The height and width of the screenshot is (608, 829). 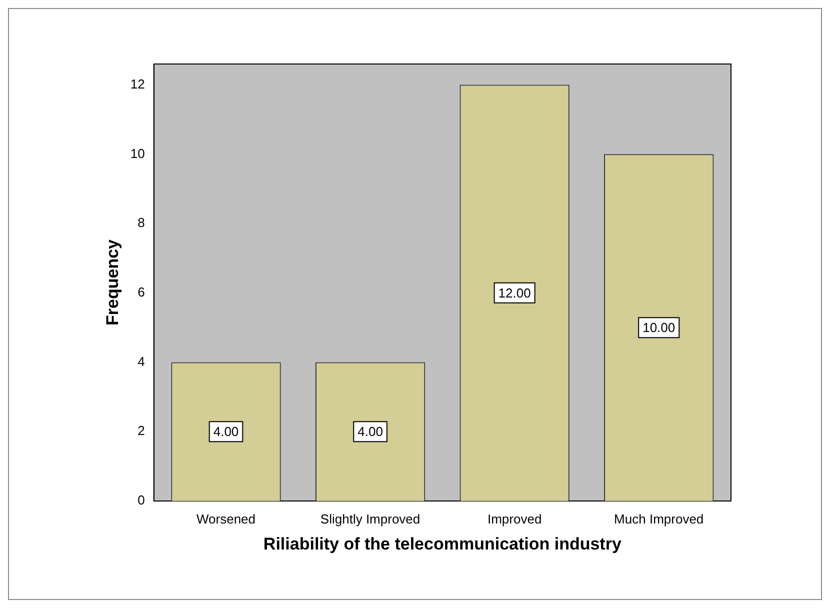 I want to click on x-tick-label: Slightly Improved, so click(x=370, y=518).